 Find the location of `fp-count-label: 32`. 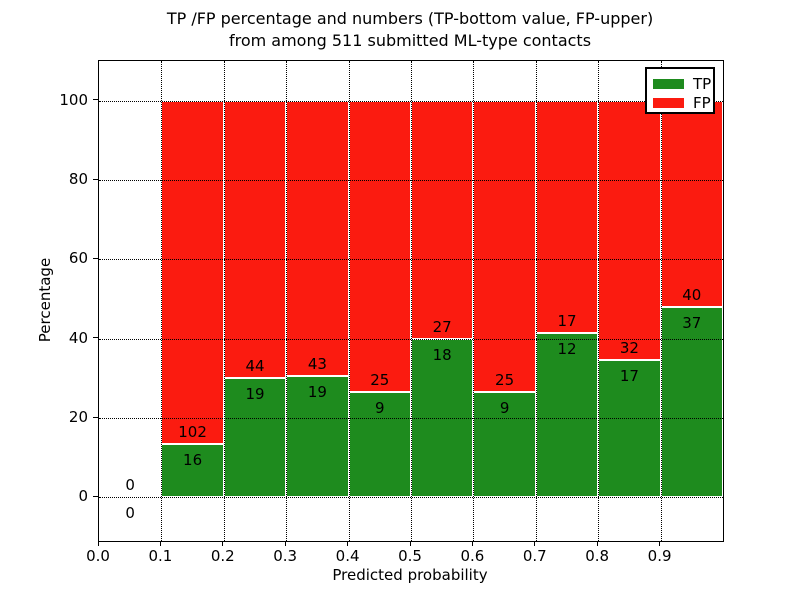

fp-count-label: 32 is located at coordinates (629, 347).